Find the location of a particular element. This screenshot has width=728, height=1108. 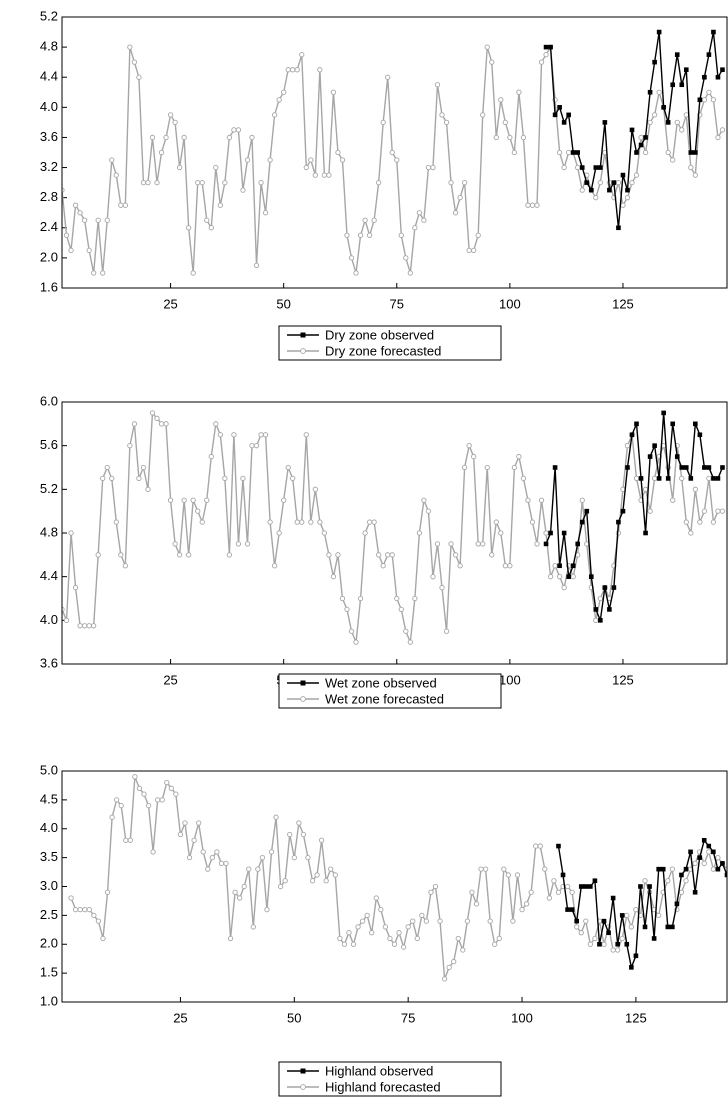

y-tick-label: 2.0 is located at coordinates (49, 943).